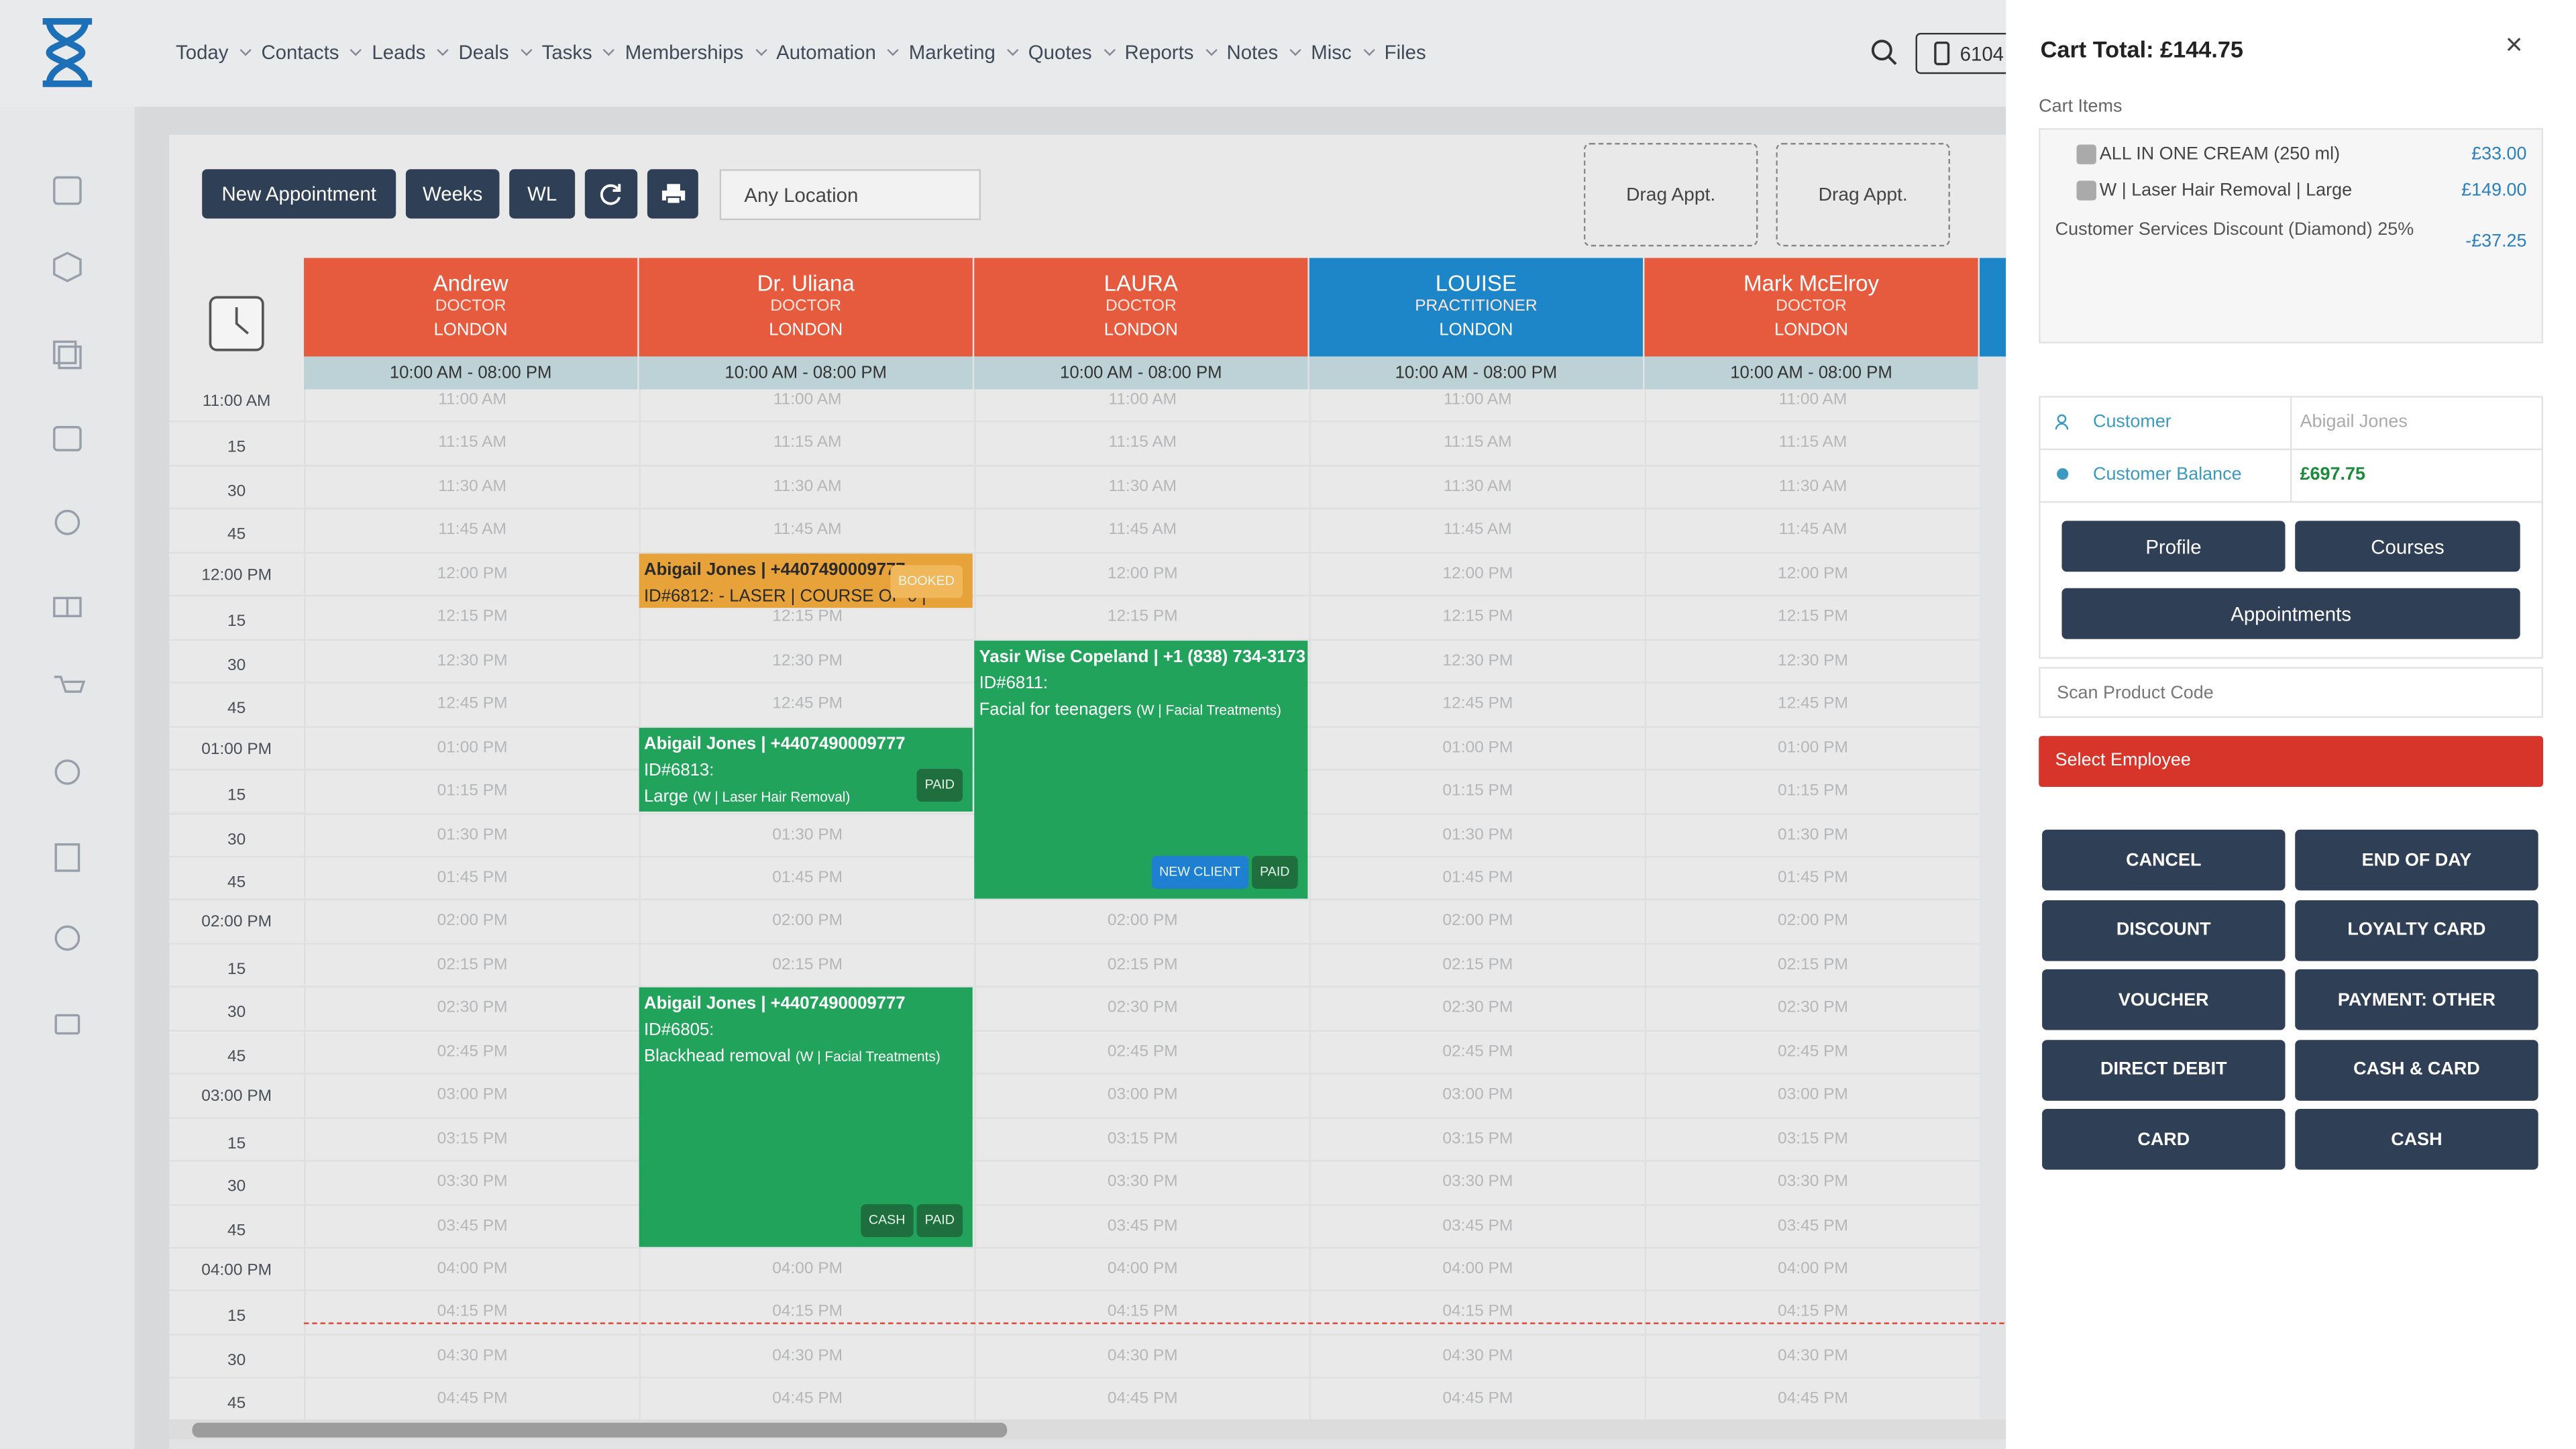 This screenshot has height=1449, width=2576. What do you see at coordinates (2164, 999) in the screenshot?
I see `payment-button: VOUCHER` at bounding box center [2164, 999].